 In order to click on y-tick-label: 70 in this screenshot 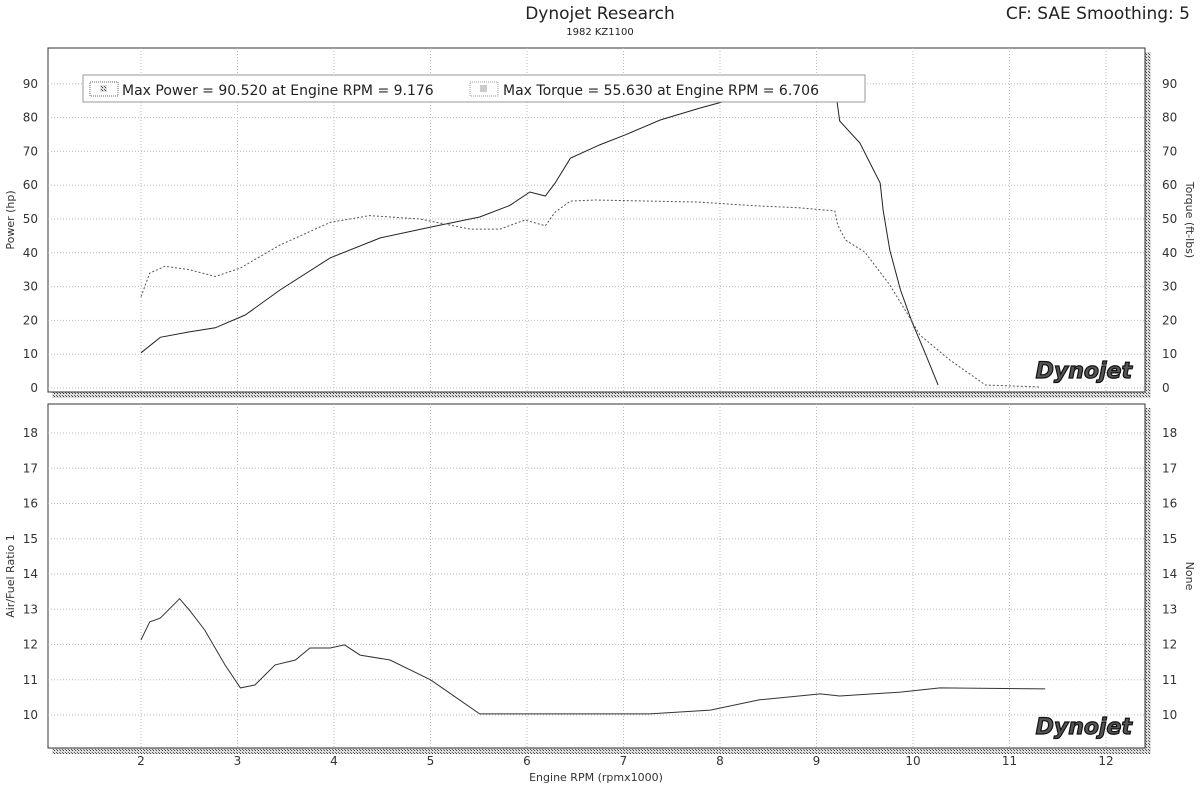, I will do `click(30, 151)`.